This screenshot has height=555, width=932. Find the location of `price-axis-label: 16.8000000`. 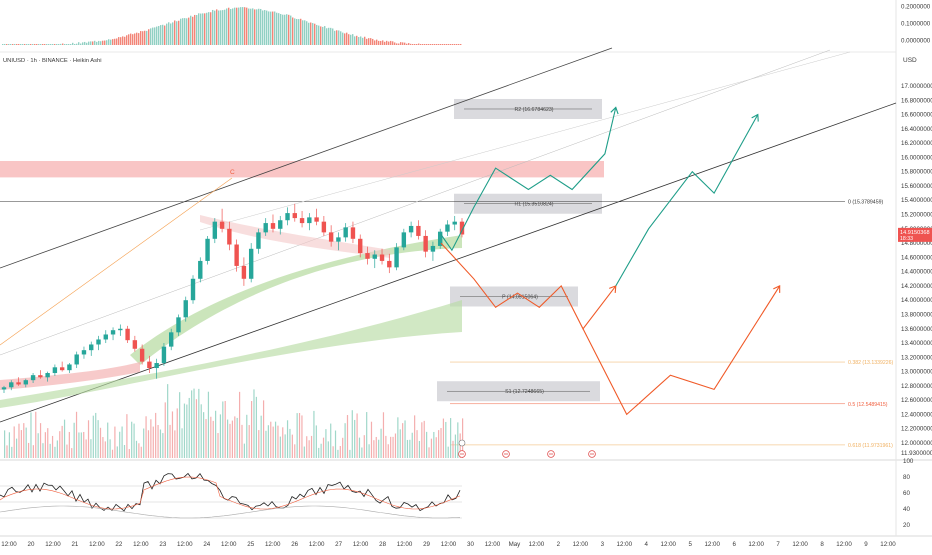

price-axis-label: 16.8000000 is located at coordinates (916, 100).